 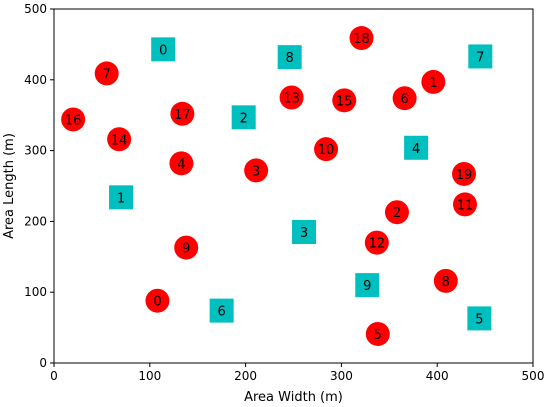 What do you see at coordinates (9, 186) in the screenshot?
I see `y-axis-label: Area Length (m)` at bounding box center [9, 186].